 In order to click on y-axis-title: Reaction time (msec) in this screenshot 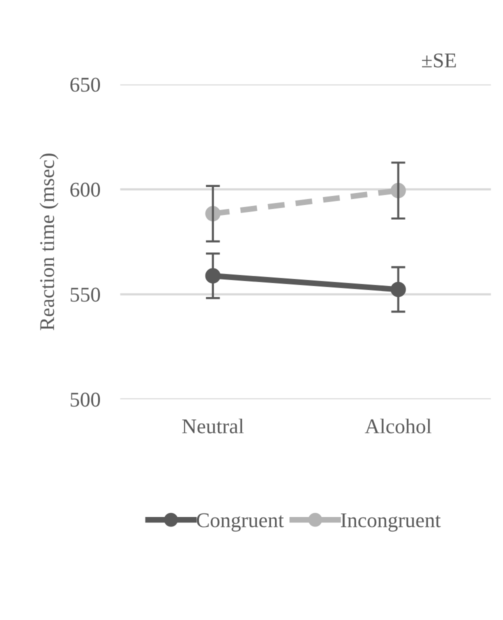, I will do `click(49, 242)`.